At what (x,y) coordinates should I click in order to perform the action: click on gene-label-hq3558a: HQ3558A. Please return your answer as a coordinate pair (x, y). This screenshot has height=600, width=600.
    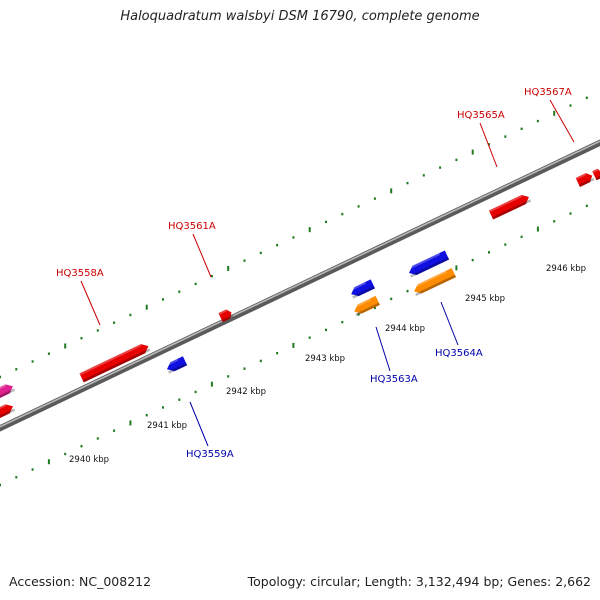
    Looking at the image, I should click on (80, 273).